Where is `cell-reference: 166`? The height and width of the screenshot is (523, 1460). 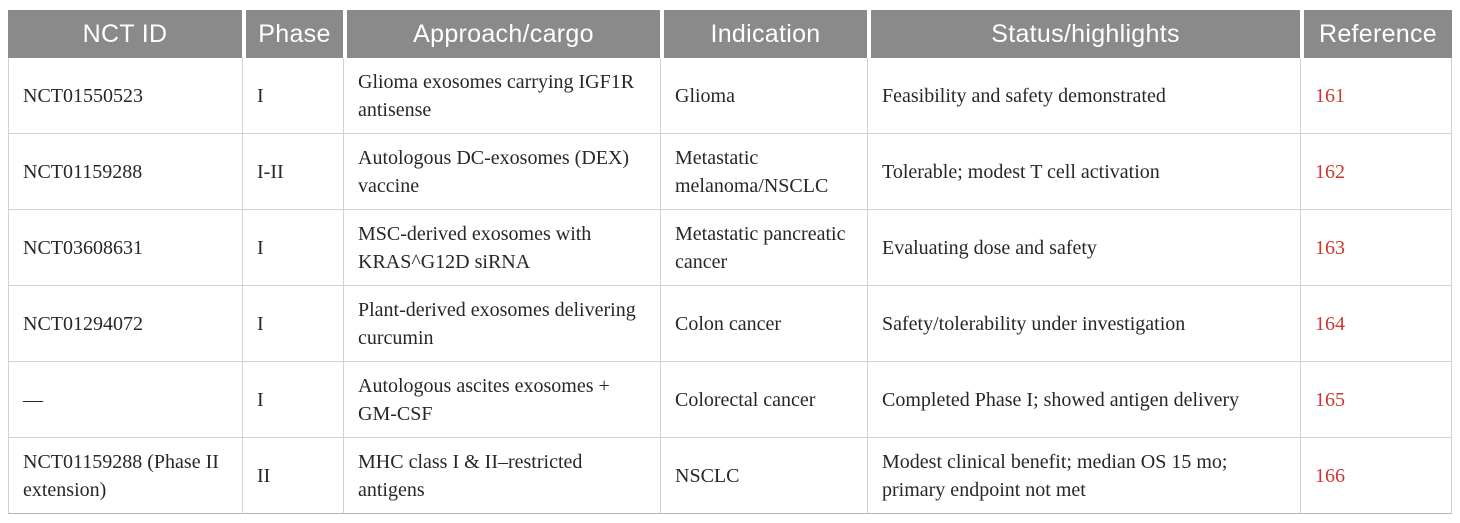
cell-reference: 166 is located at coordinates (1376, 476).